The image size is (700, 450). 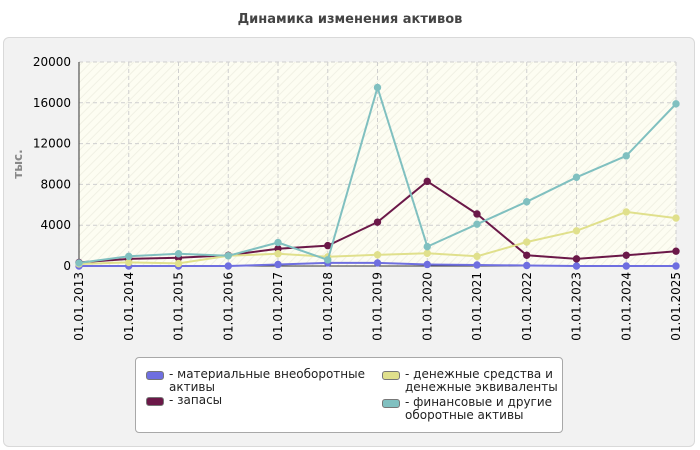 What do you see at coordinates (577, 306) in the screenshot?
I see `x-tick-label: 01.01.2023` at bounding box center [577, 306].